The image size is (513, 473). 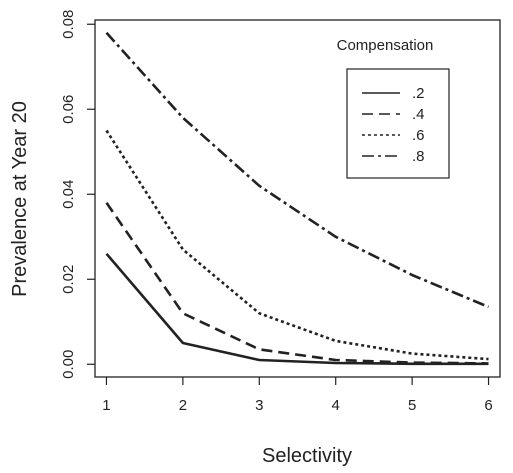 What do you see at coordinates (418, 156) in the screenshot?
I see `legend-label: .8` at bounding box center [418, 156].